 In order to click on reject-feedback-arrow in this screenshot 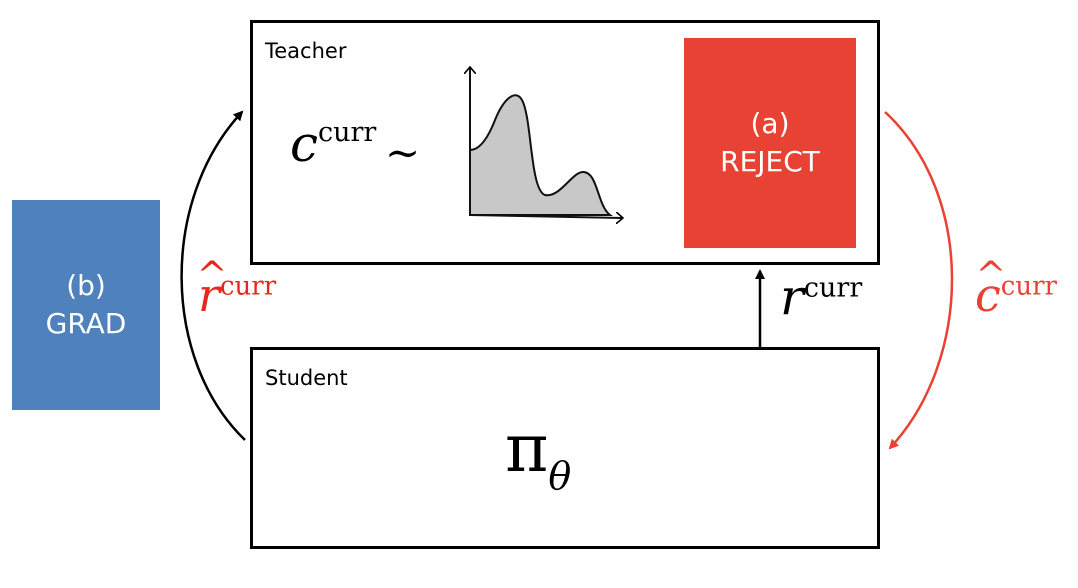, I will do `click(919, 280)`.